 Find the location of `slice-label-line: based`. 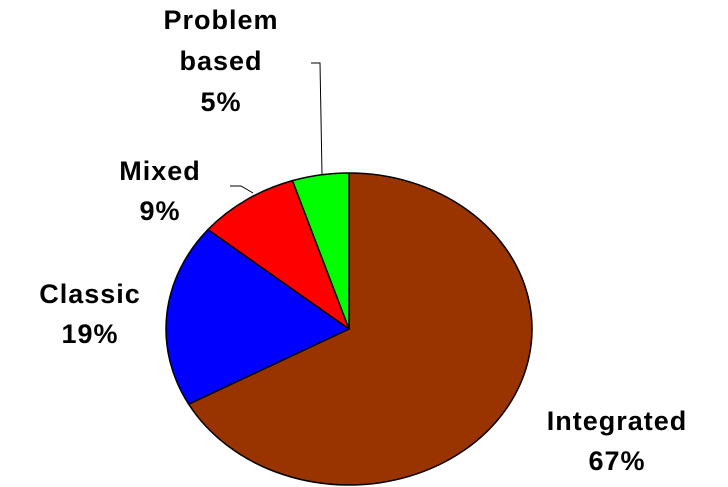

slice-label-line: based is located at coordinates (220, 61).